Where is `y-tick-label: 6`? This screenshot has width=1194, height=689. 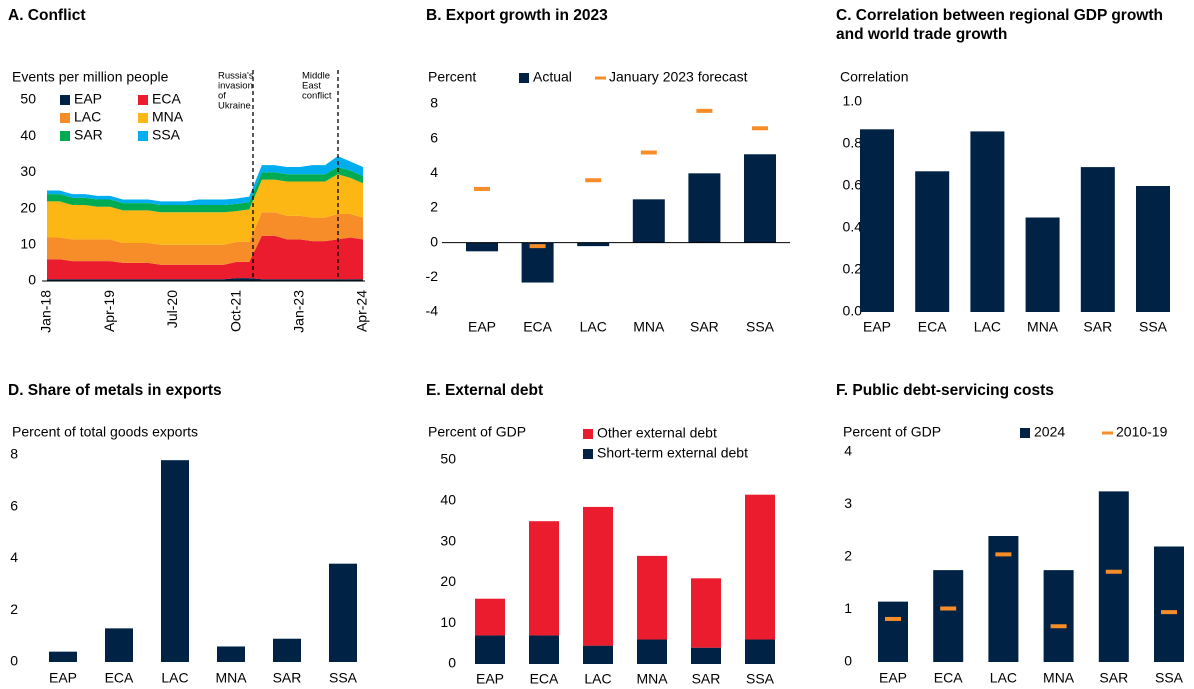 y-tick-label: 6 is located at coordinates (14, 505).